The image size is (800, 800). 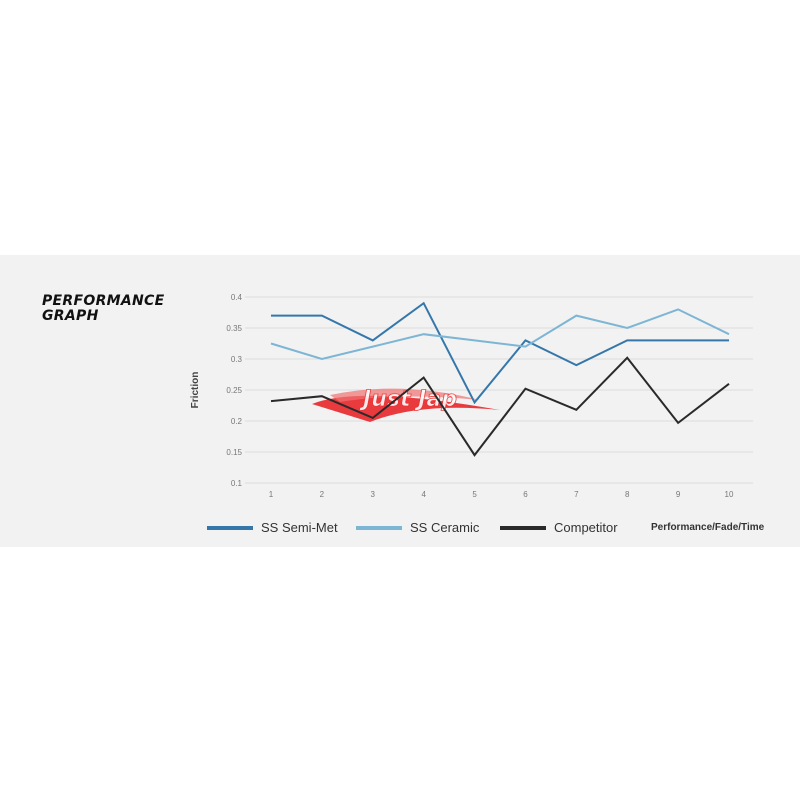 I want to click on legend-label: SS Semi-Met, so click(x=299, y=527).